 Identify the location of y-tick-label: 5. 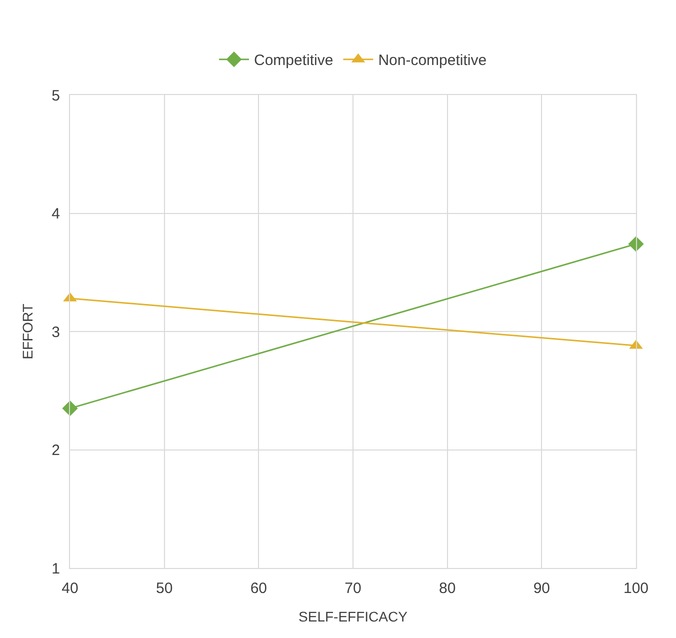
(56, 95).